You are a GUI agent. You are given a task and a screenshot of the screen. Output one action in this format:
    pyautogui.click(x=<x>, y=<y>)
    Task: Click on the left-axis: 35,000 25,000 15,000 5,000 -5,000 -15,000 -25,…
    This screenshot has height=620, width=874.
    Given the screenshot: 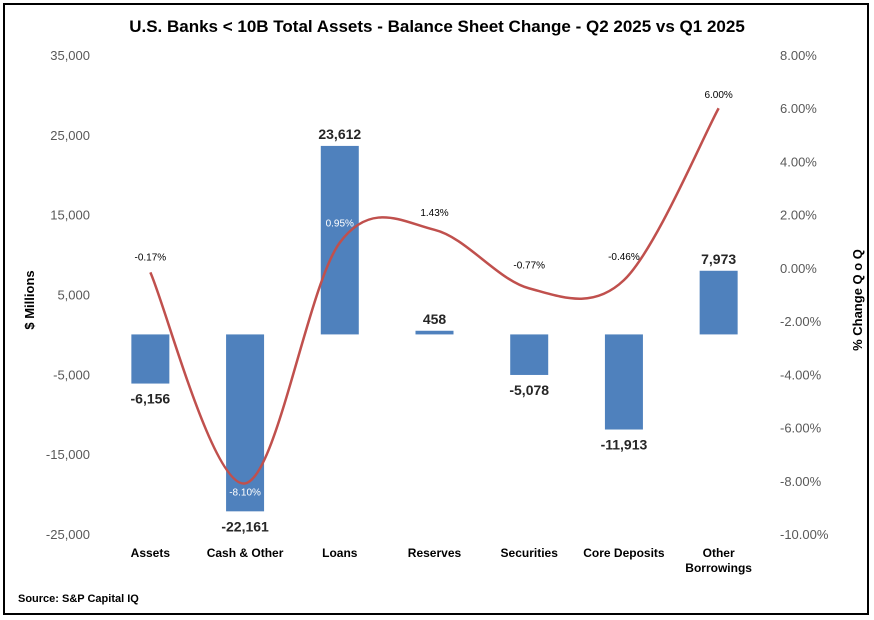 What is the action you would take?
    pyautogui.click(x=68, y=295)
    